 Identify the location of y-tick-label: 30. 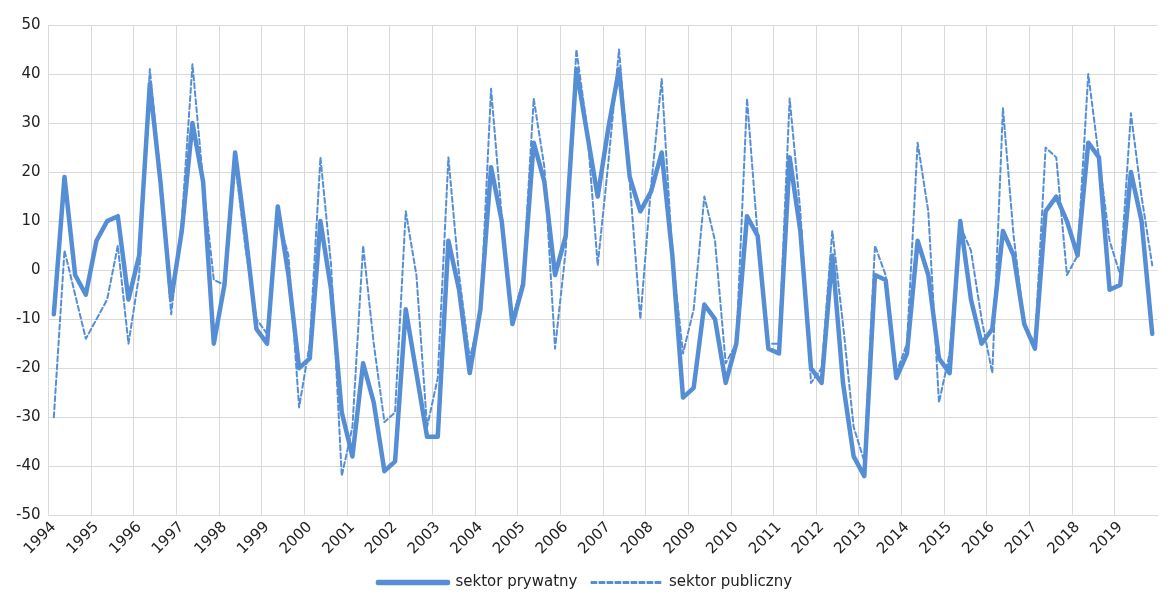
(31, 121).